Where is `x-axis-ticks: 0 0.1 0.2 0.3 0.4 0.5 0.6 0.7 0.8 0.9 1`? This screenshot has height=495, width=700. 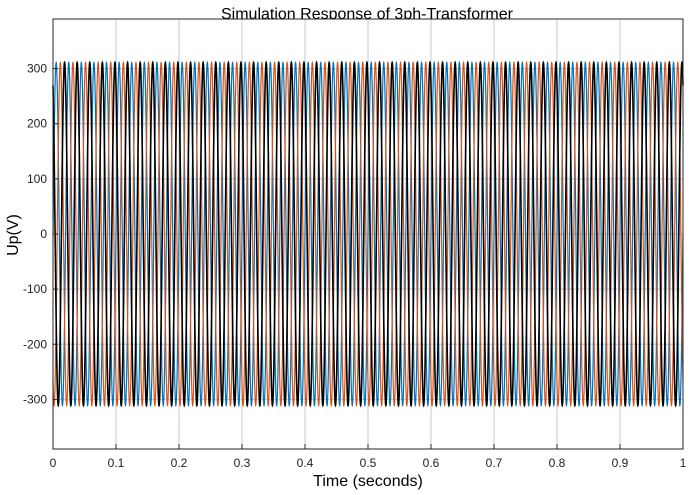 x-axis-ticks: 0 0.1 0.2 0.3 0.4 0.5 0.6 0.7 0.8 0.9 1 is located at coordinates (368, 457).